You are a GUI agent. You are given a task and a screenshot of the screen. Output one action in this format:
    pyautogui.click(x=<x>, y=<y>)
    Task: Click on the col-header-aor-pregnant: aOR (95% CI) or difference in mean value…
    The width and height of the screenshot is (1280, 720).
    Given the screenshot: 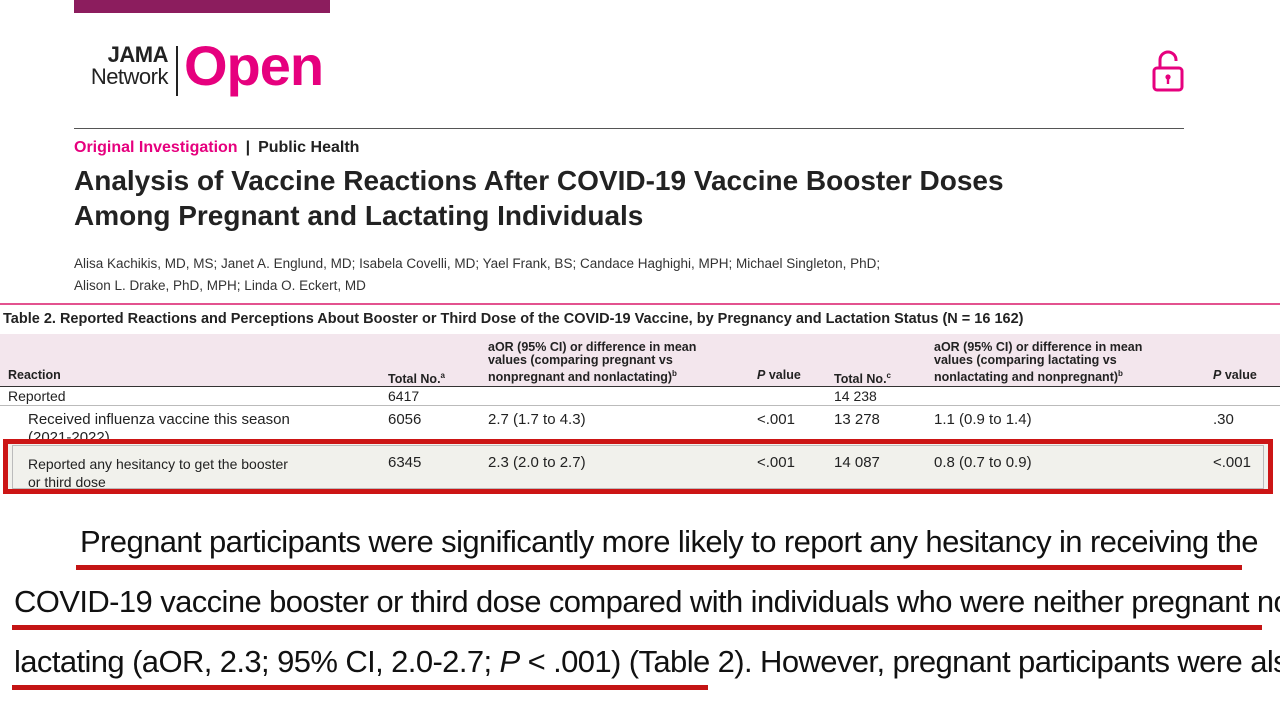 What is the action you would take?
    pyautogui.click(x=592, y=362)
    